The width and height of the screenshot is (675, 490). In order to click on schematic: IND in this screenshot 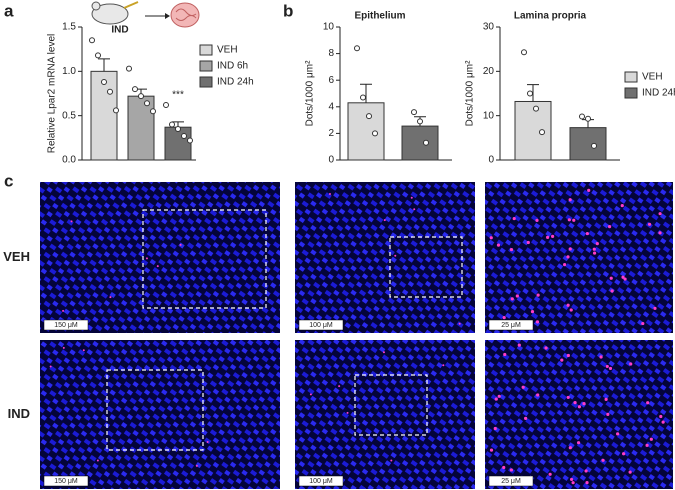, I will do `click(145, 18)`.